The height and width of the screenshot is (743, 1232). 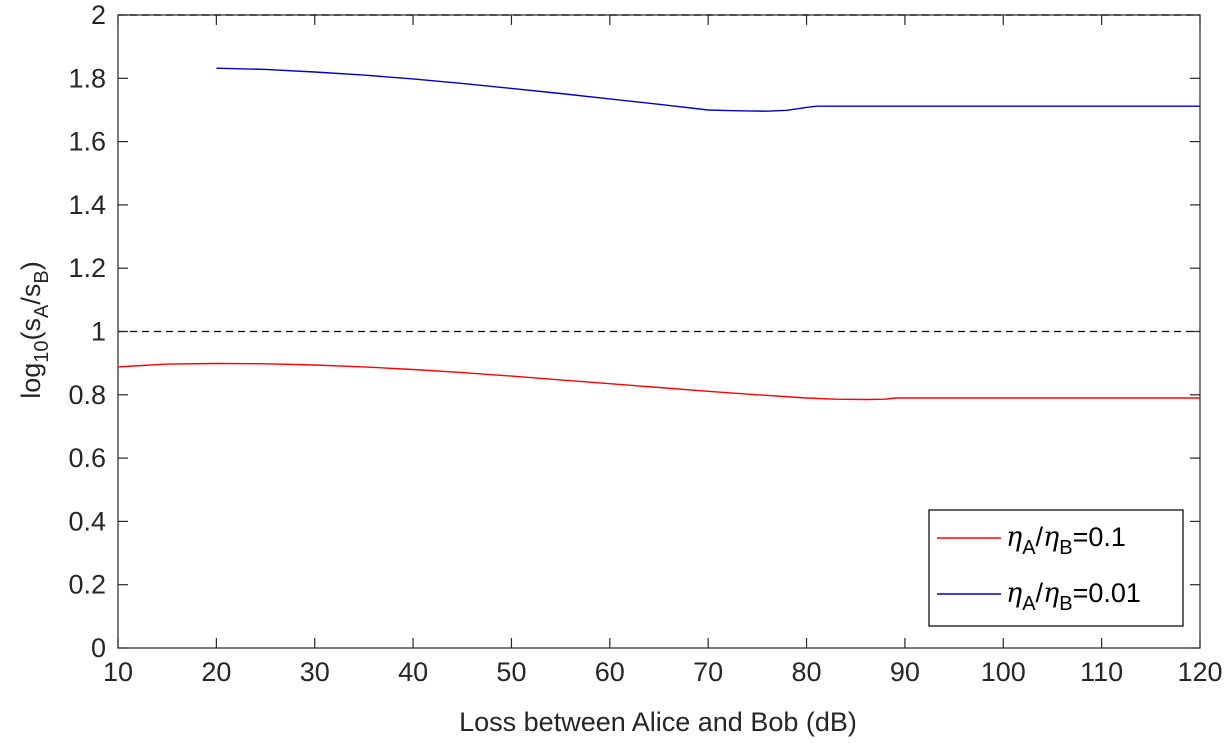 I want to click on legend-label-series-2: ηA/ηB=0.01, so click(x=1073, y=596).